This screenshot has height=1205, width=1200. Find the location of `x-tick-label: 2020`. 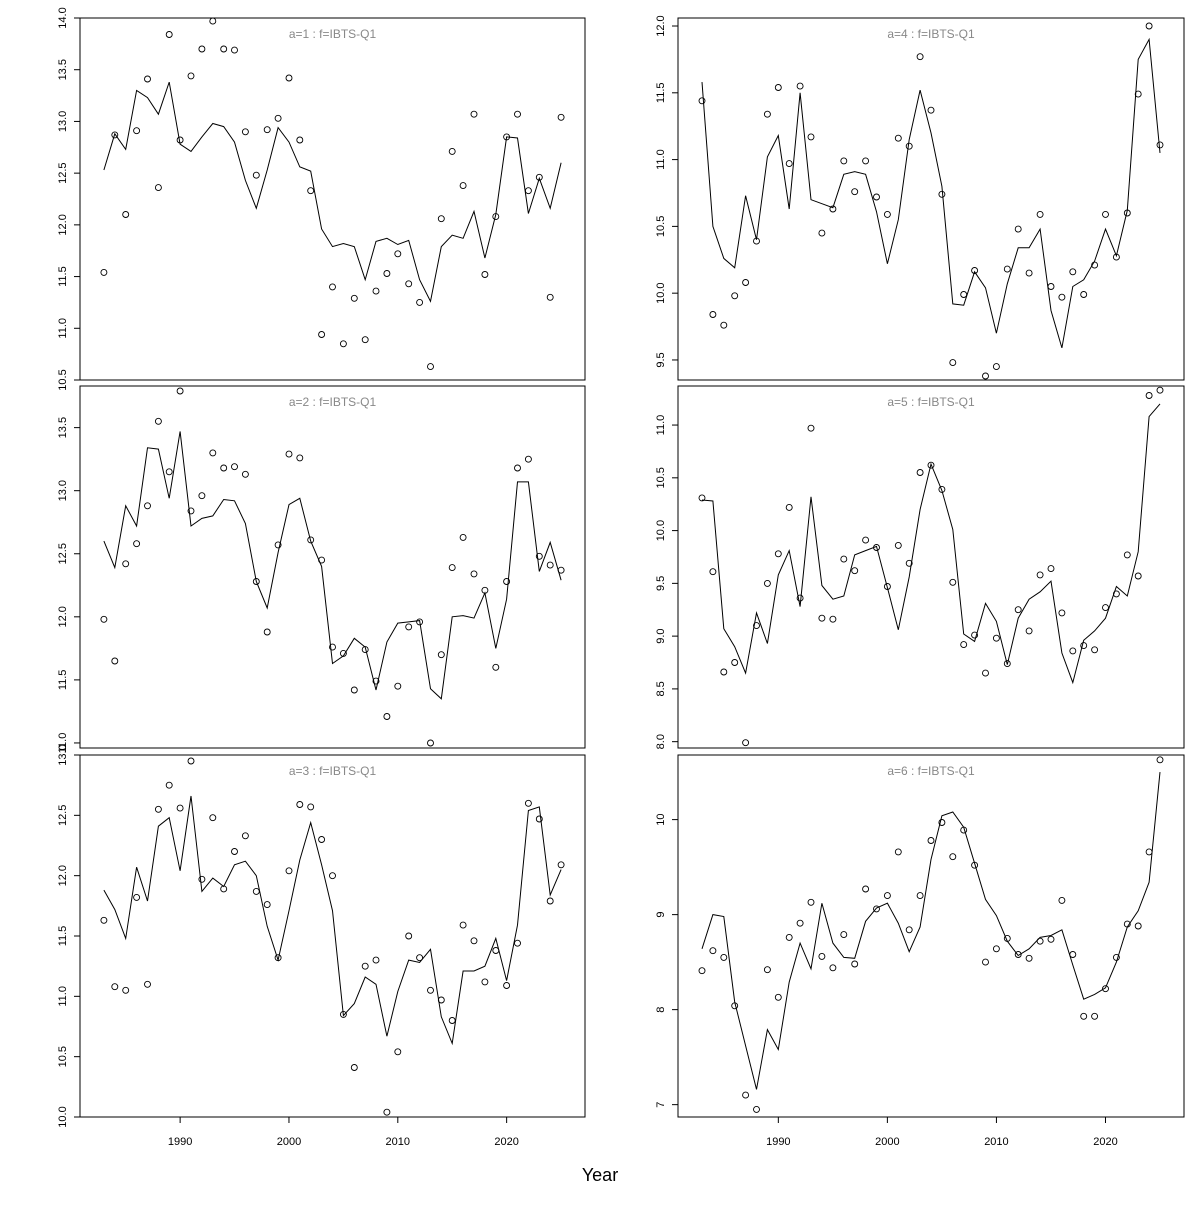

x-tick-label: 2020 is located at coordinates (506, 1142).